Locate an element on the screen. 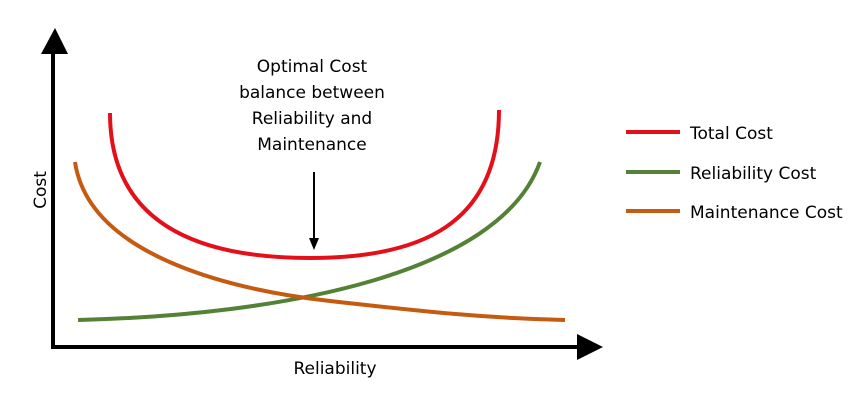 This screenshot has width=865, height=413. svg-text: balance between is located at coordinates (312, 93).